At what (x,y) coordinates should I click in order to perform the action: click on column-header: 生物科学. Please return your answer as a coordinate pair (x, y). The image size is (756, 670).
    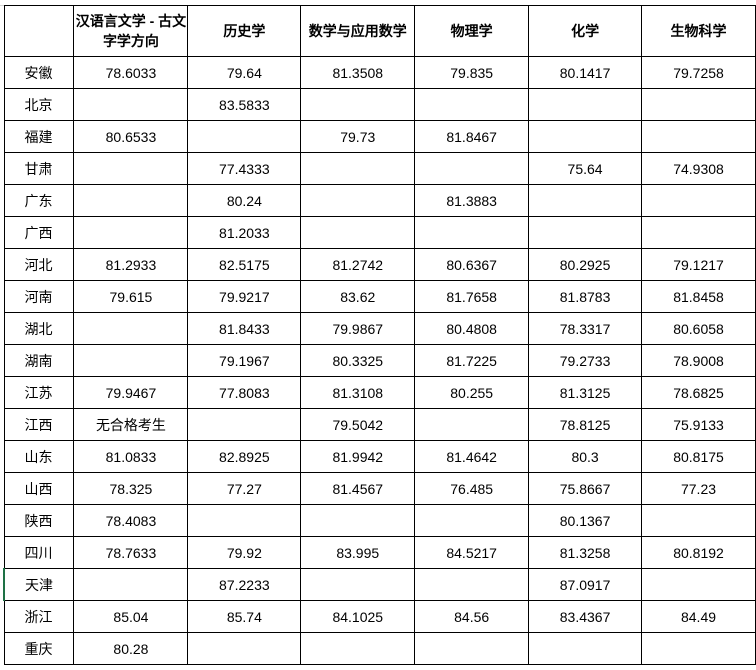
    Looking at the image, I should click on (698, 31).